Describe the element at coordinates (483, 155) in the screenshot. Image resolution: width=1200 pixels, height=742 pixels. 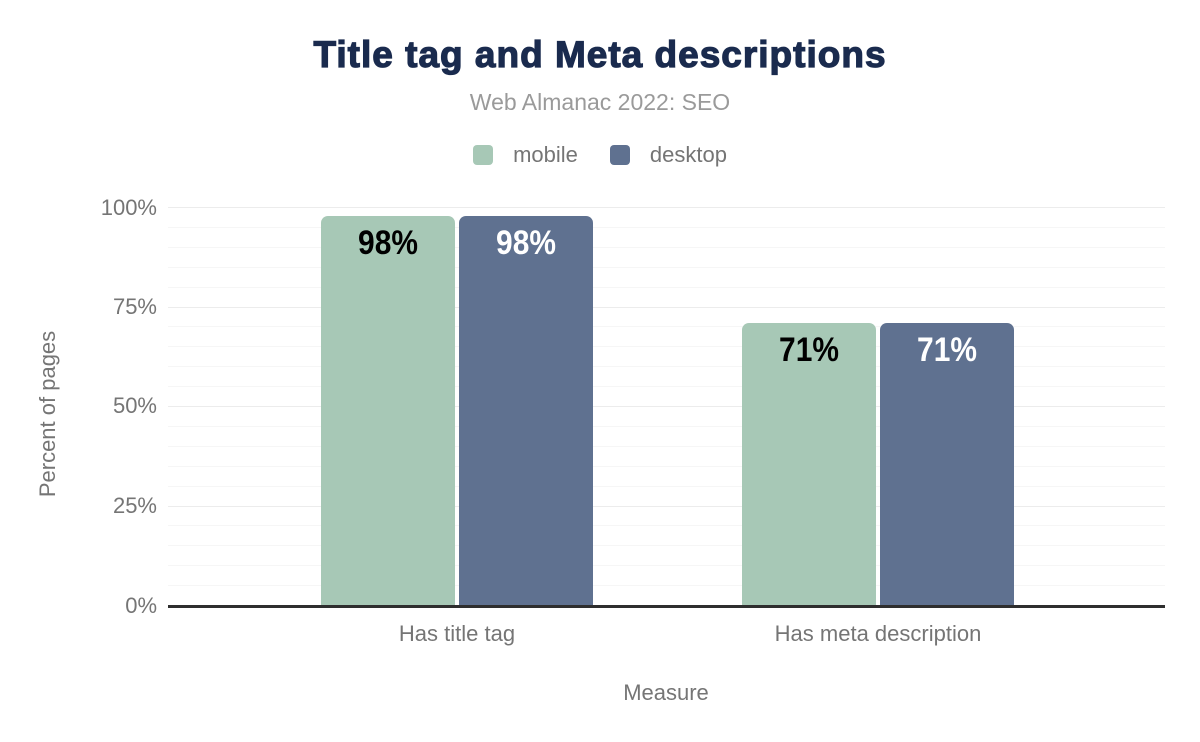
I see `legend-swatch-mobile-icon` at that location.